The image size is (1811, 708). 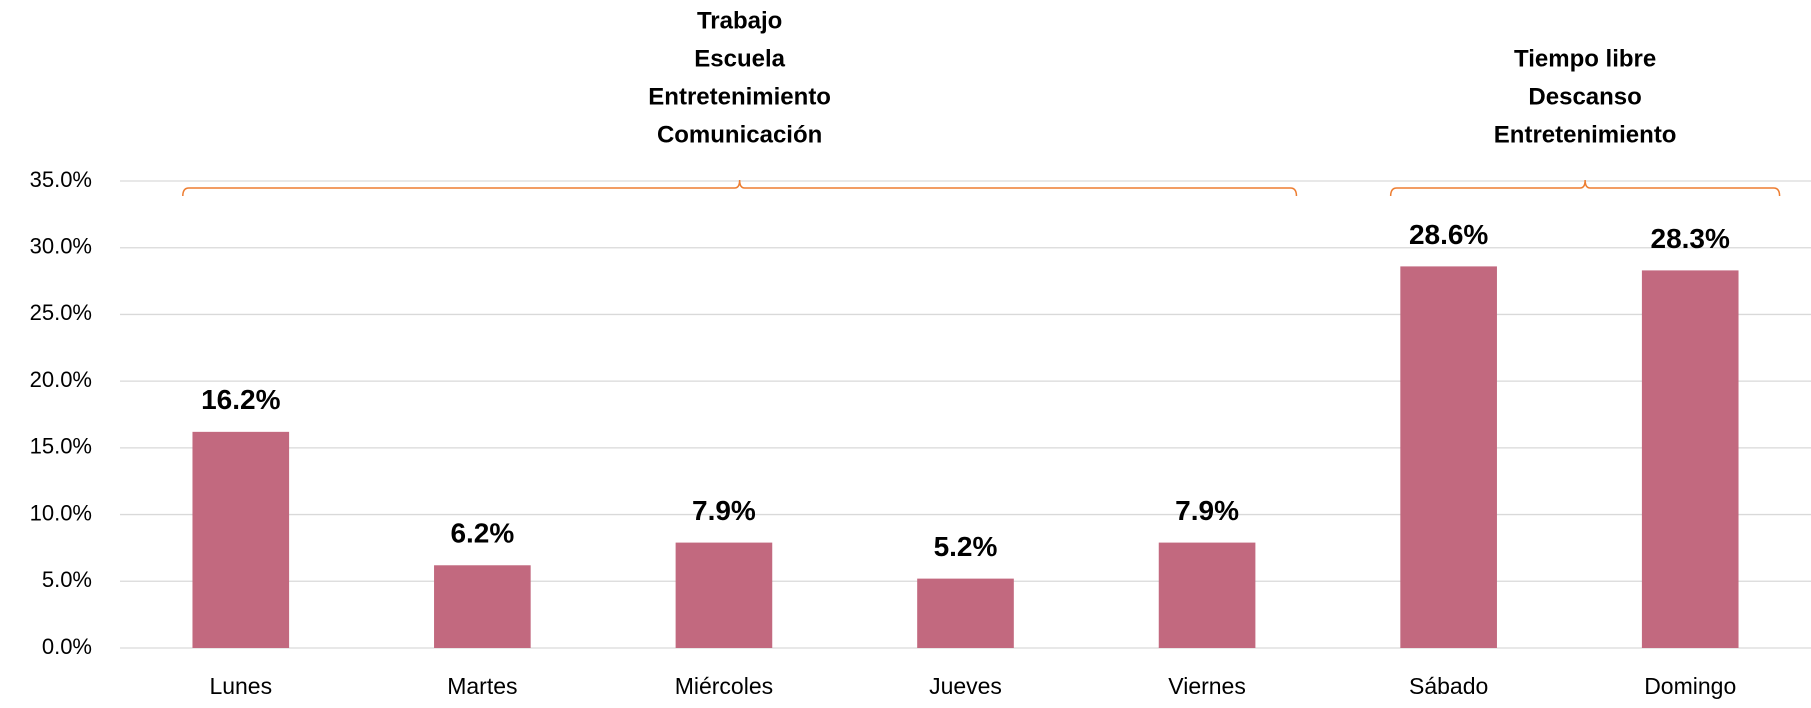 I want to click on data-label: 5.2%, so click(x=966, y=546).